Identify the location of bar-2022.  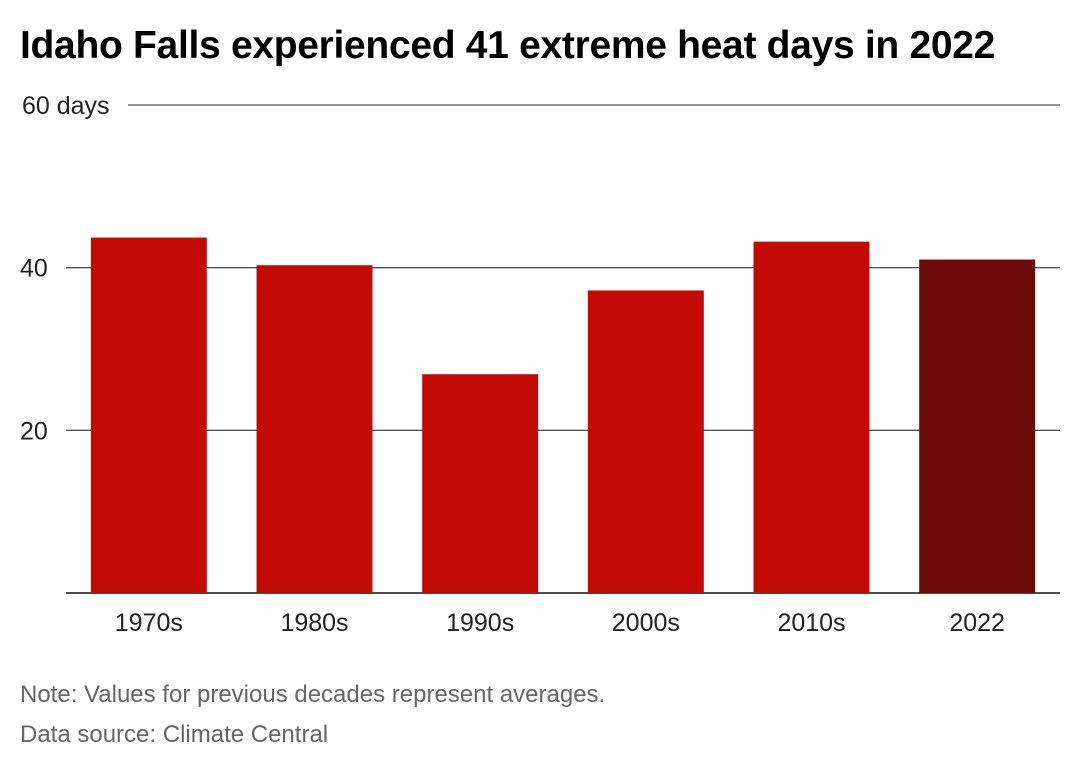
(977, 426).